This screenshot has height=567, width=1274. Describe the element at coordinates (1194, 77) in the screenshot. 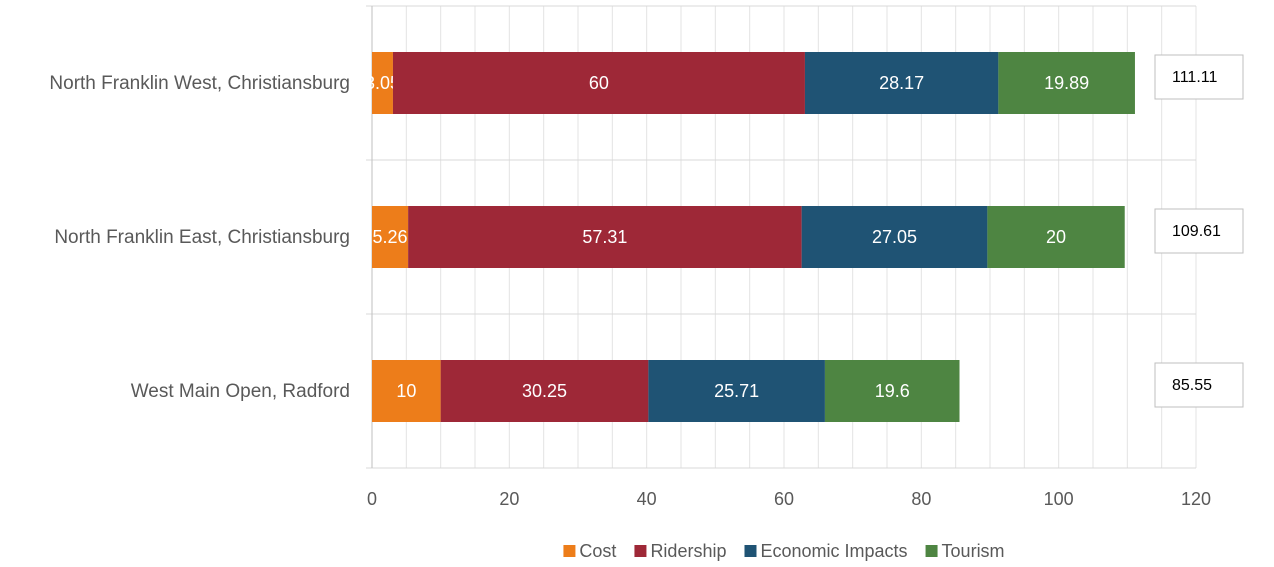

I see `total-label: 111.11` at that location.